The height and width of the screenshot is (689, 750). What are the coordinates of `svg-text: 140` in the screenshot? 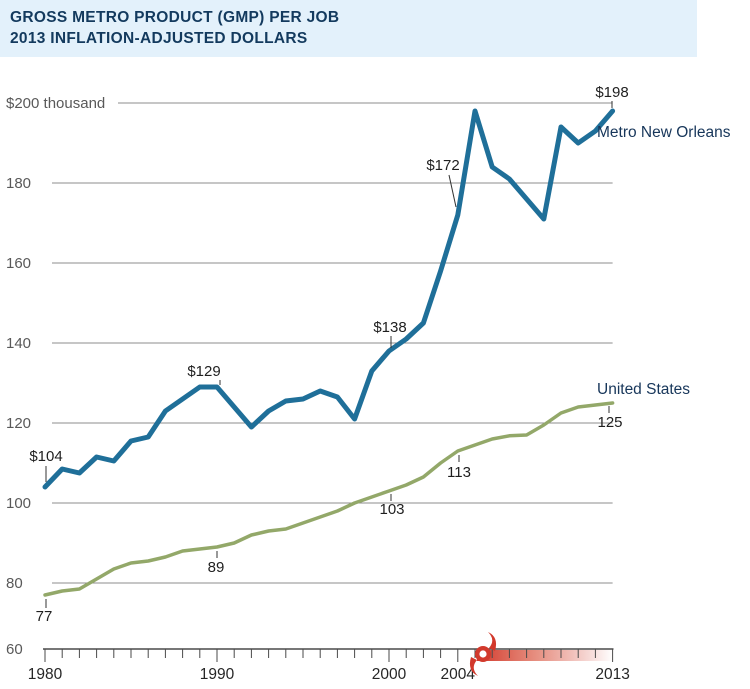 It's located at (18, 343).